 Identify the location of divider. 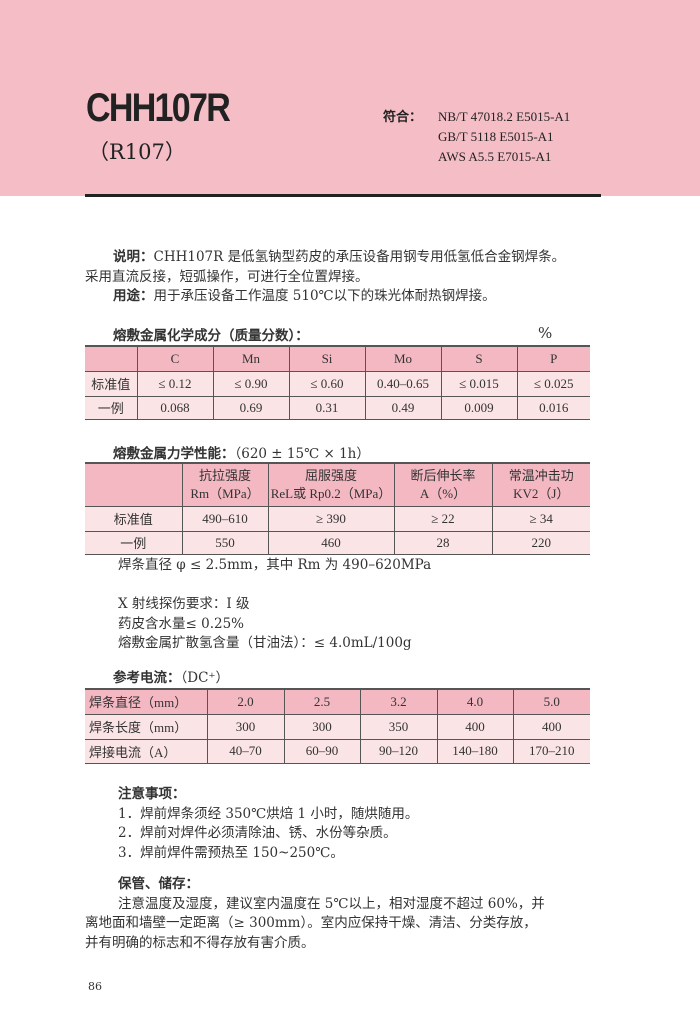
(343, 195).